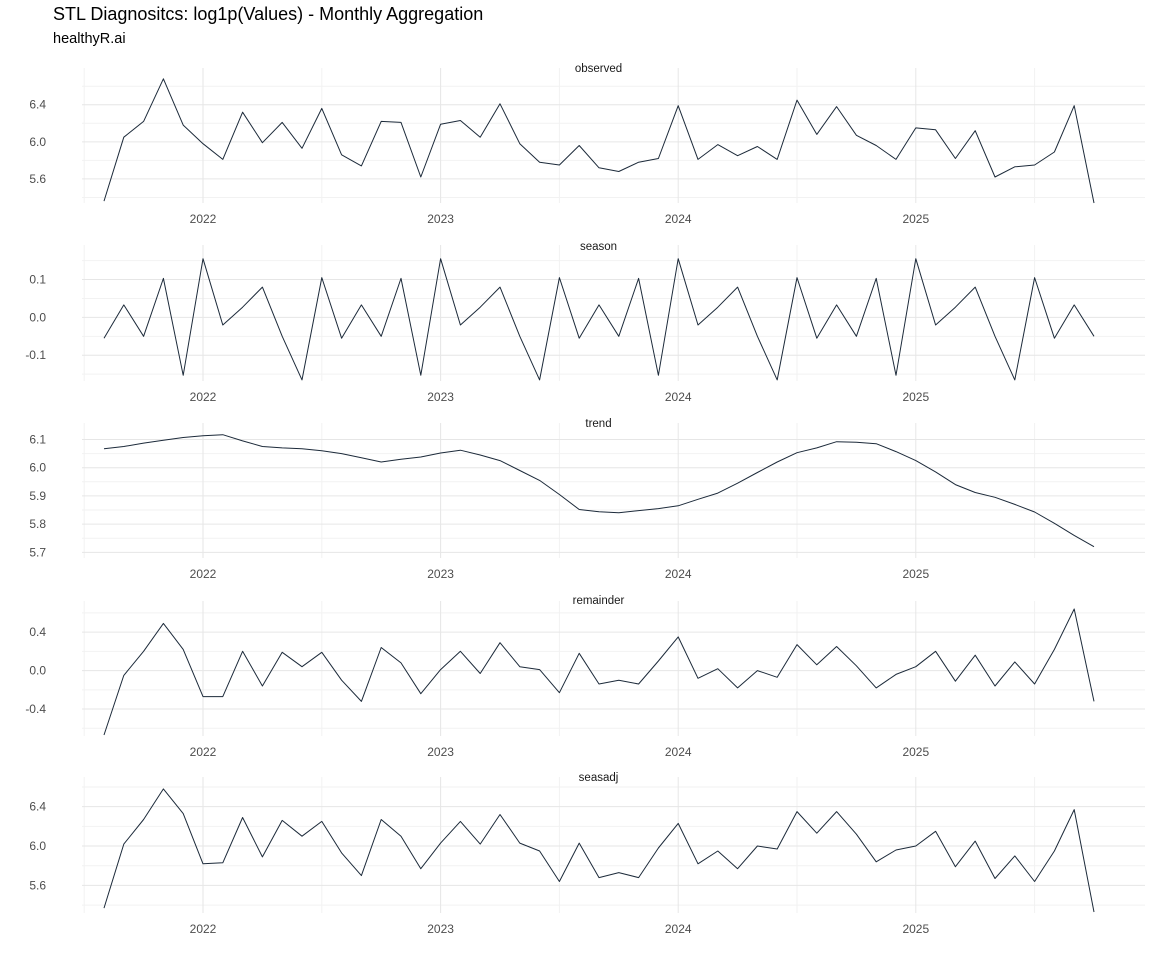  I want to click on series-line-trend, so click(599, 491).